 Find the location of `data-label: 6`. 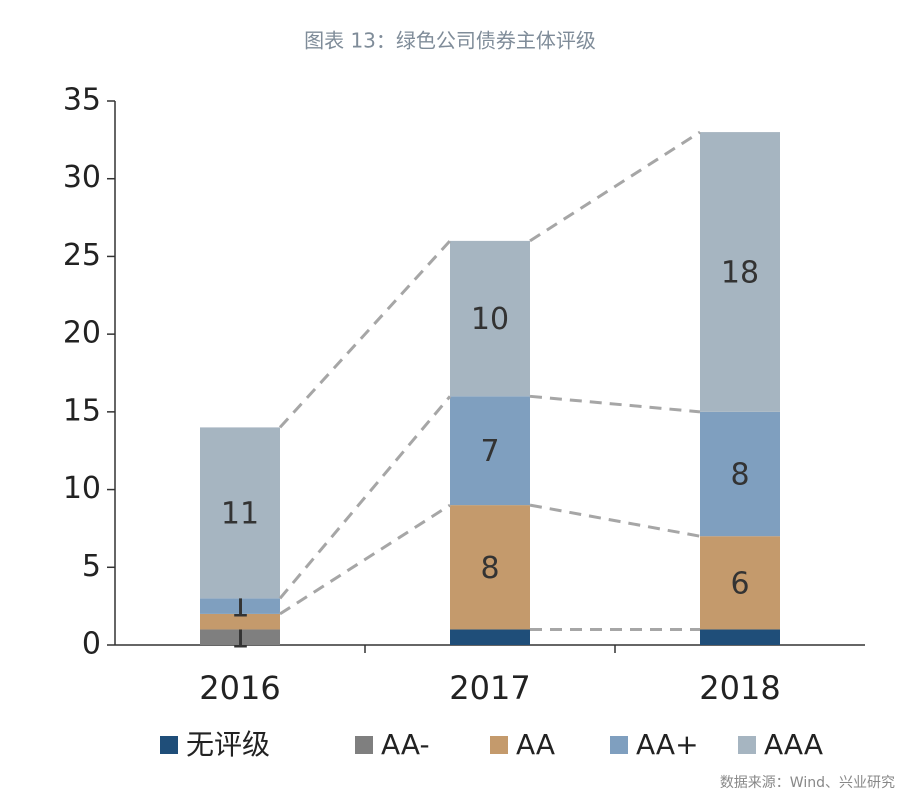

data-label: 6 is located at coordinates (739, 583).